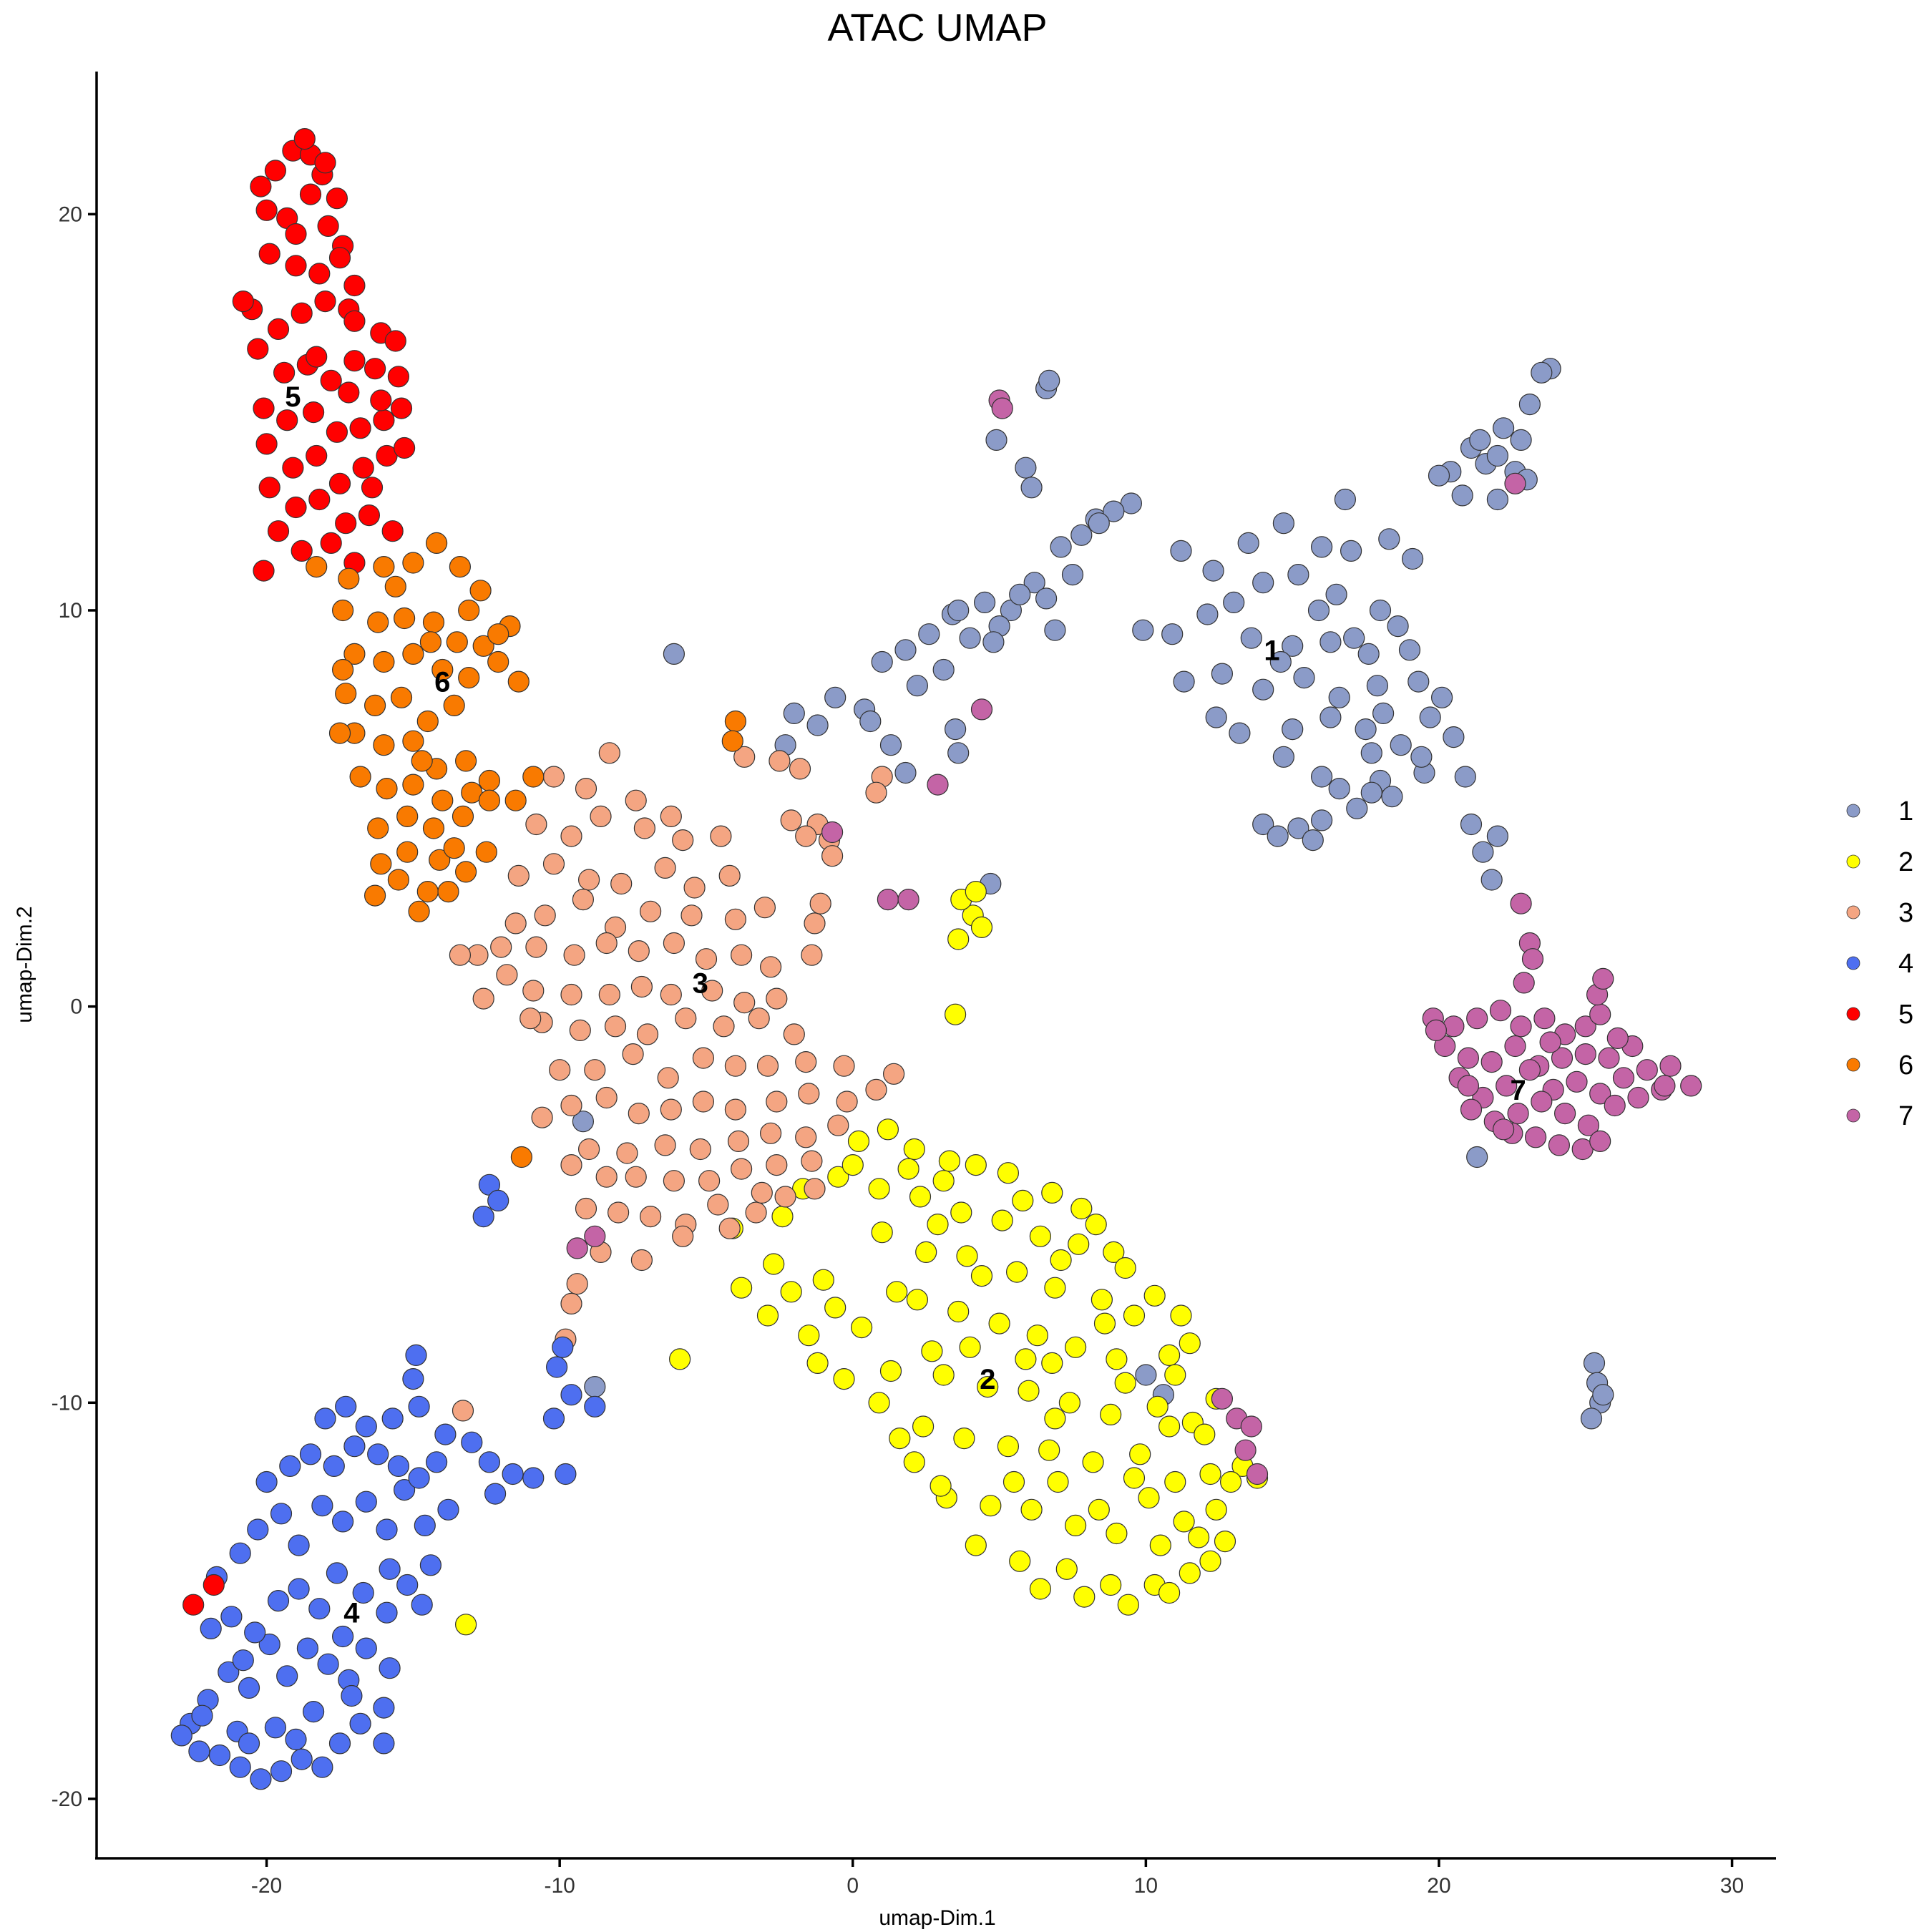 Image resolution: width=1932 pixels, height=1932 pixels. What do you see at coordinates (1905, 862) in the screenshot?
I see `legend-label-2: 2` at bounding box center [1905, 862].